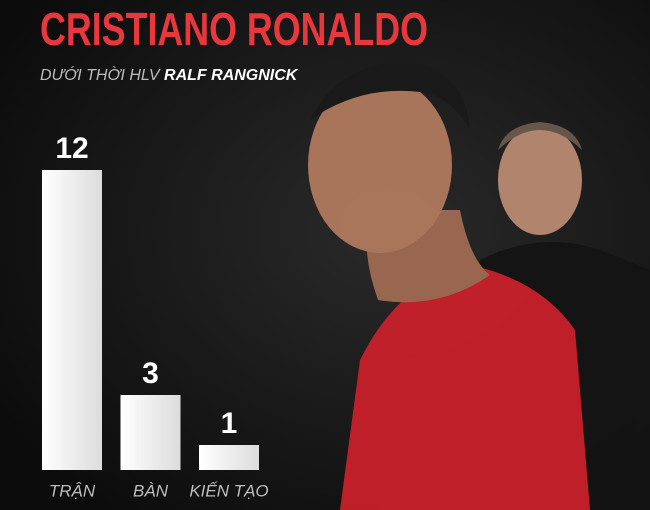  What do you see at coordinates (390, 95) in the screenshot?
I see `player-hair` at bounding box center [390, 95].